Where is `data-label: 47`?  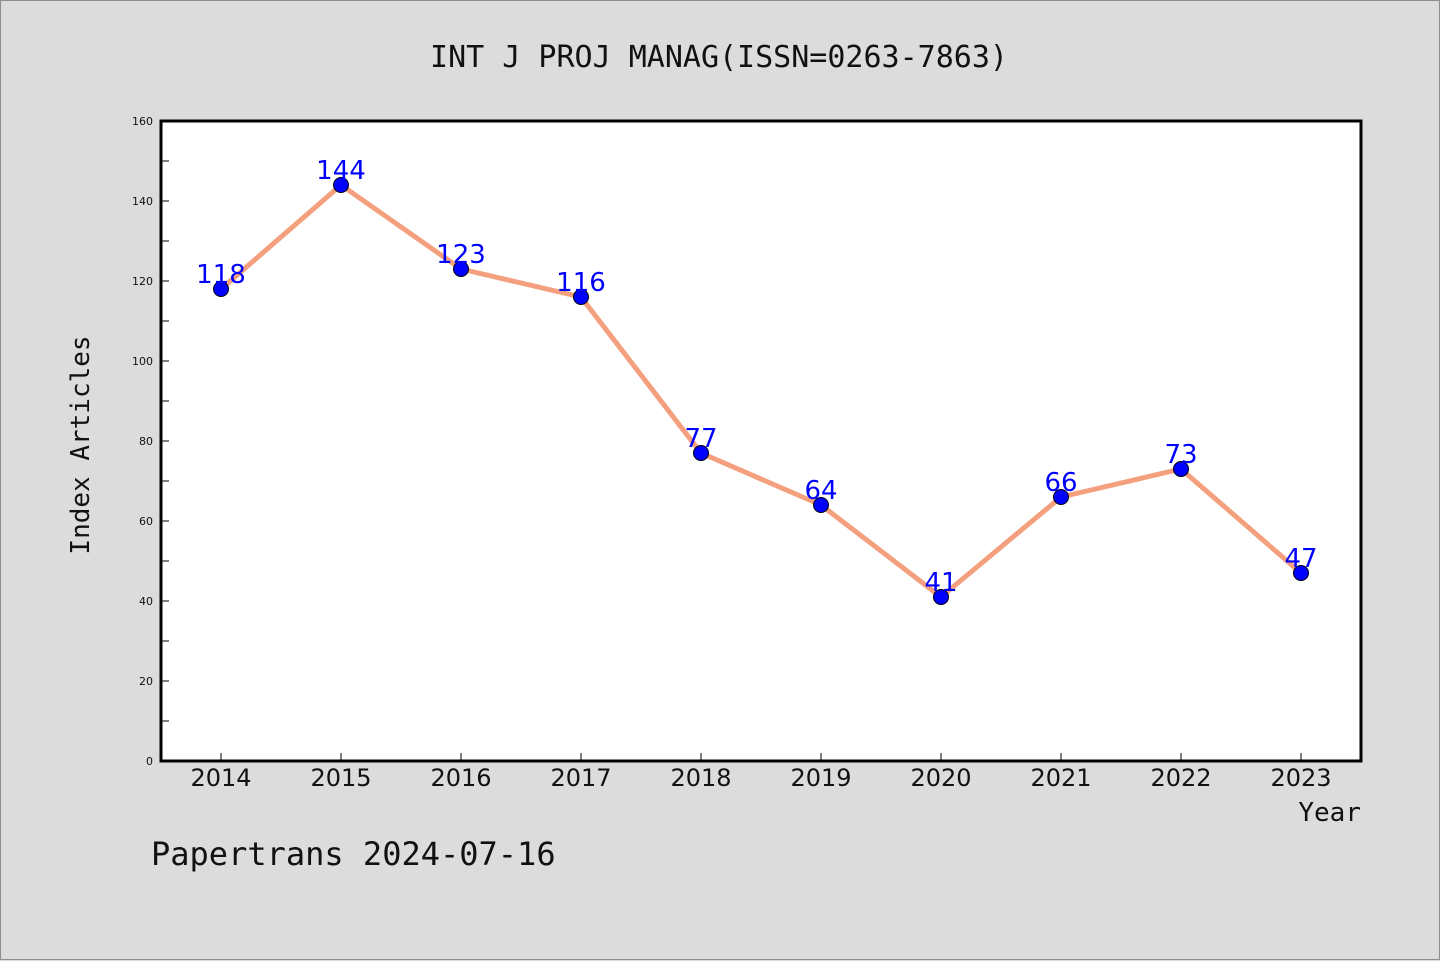 data-label: 47 is located at coordinates (1300, 559).